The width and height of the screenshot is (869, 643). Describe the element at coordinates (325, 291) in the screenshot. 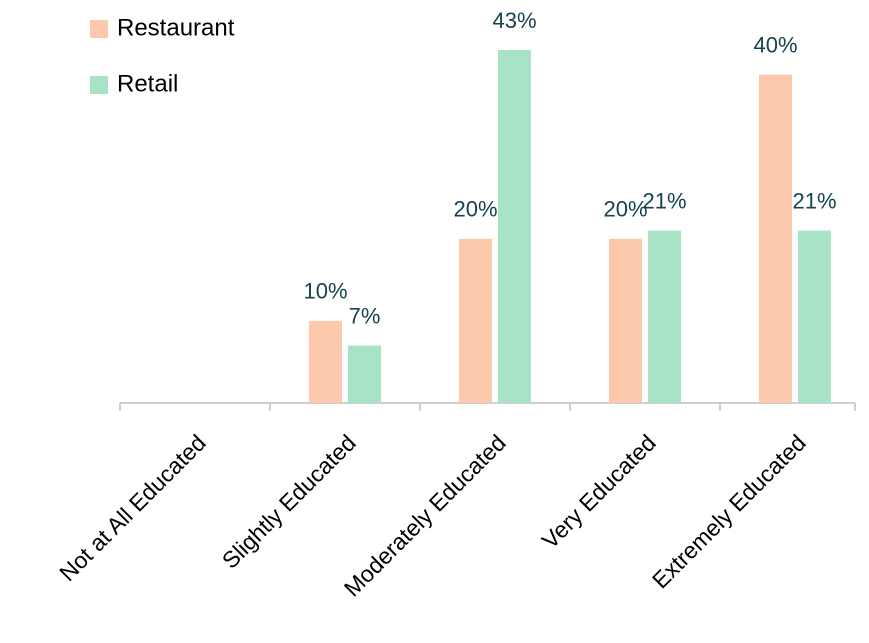

I see `data-label: 10%` at that location.